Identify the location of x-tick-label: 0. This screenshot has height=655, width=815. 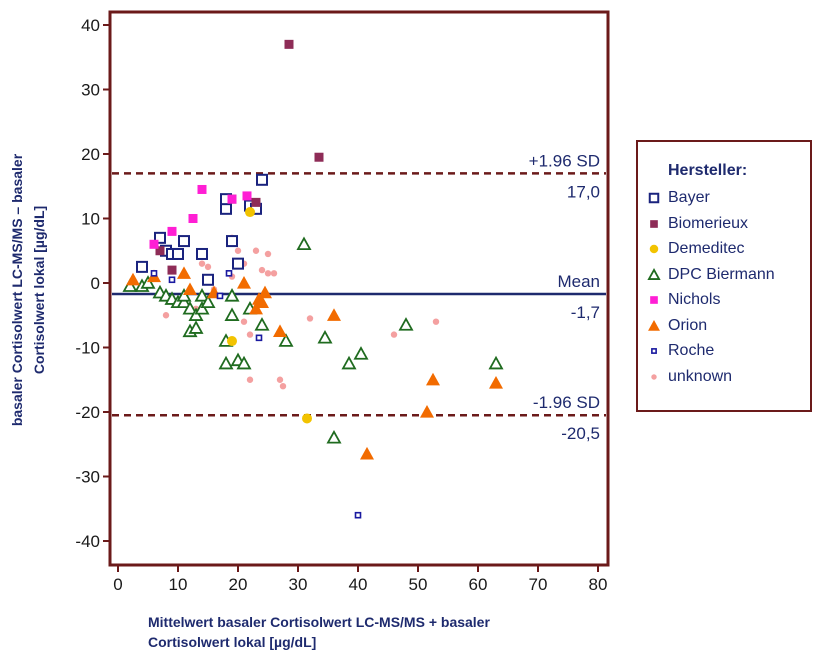
(117, 584).